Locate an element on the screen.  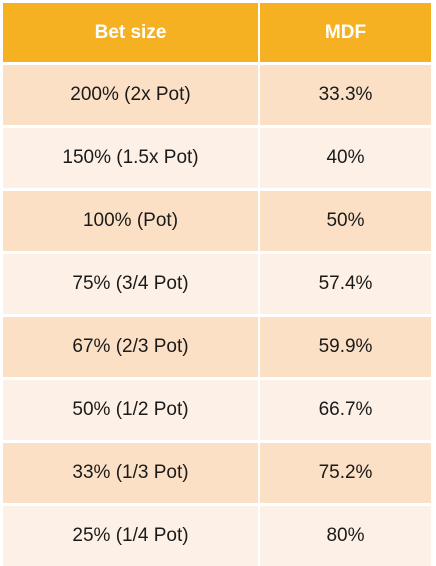
bet-size-cell: 75% (3/4 Pot) is located at coordinates (131, 284).